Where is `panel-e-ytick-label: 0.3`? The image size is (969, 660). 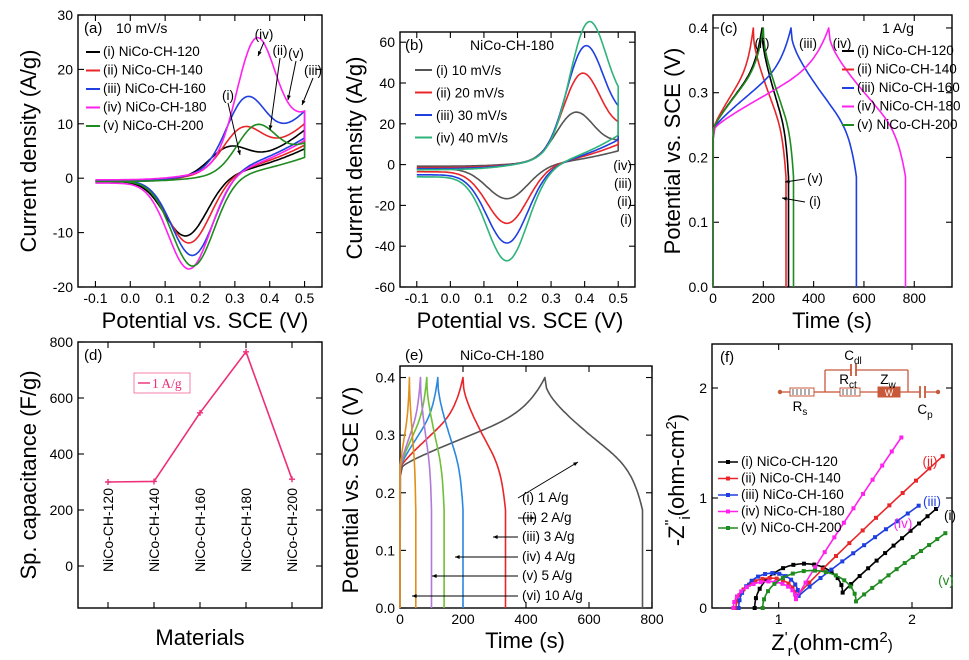 panel-e-ytick-label: 0.3 is located at coordinates (386, 435).